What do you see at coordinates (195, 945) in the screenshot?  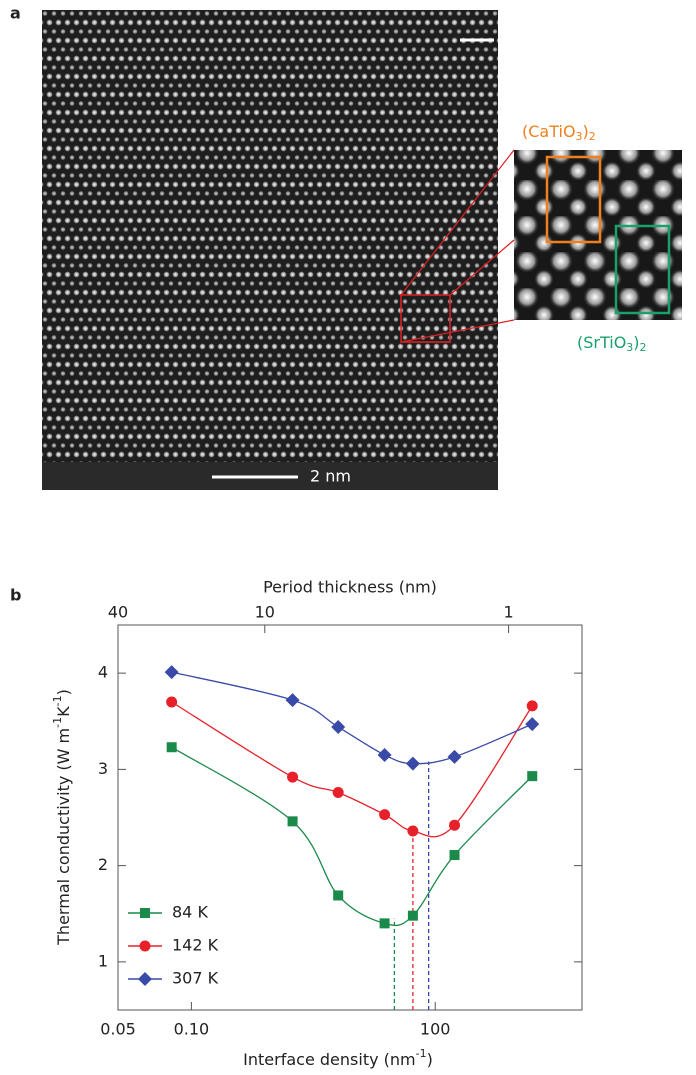 I see `legend-label: 142 K` at bounding box center [195, 945].